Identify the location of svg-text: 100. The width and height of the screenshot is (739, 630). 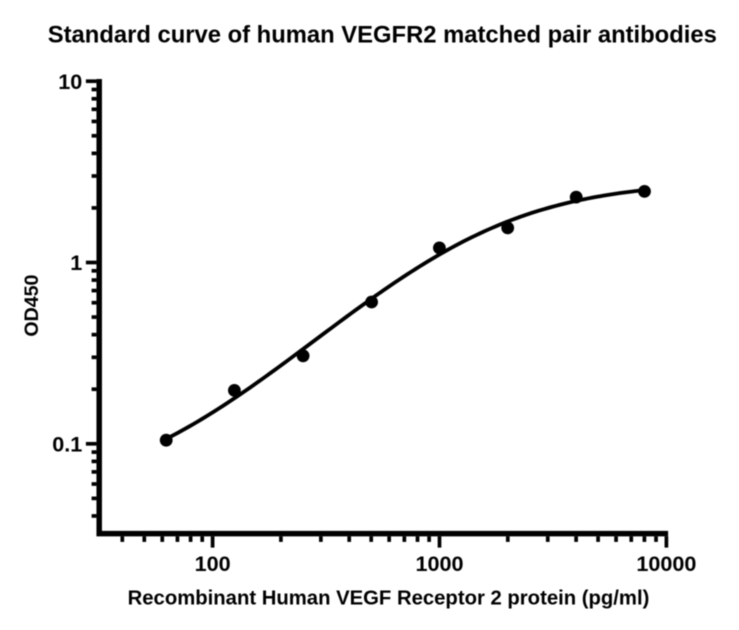
(213, 563).